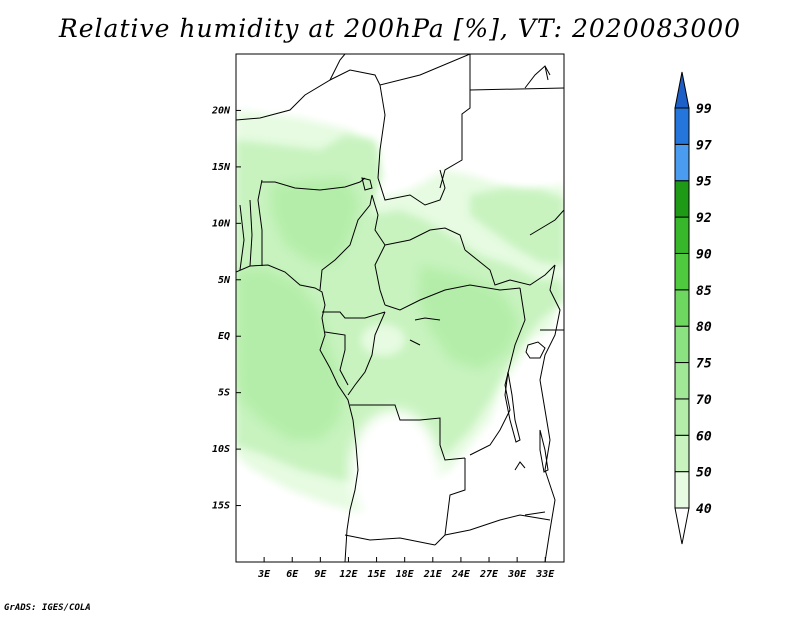 Image resolution: width=800 pixels, height=618 pixels. Describe the element at coordinates (682, 90) in the screenshot. I see `colorbar-upper-tip` at that location.